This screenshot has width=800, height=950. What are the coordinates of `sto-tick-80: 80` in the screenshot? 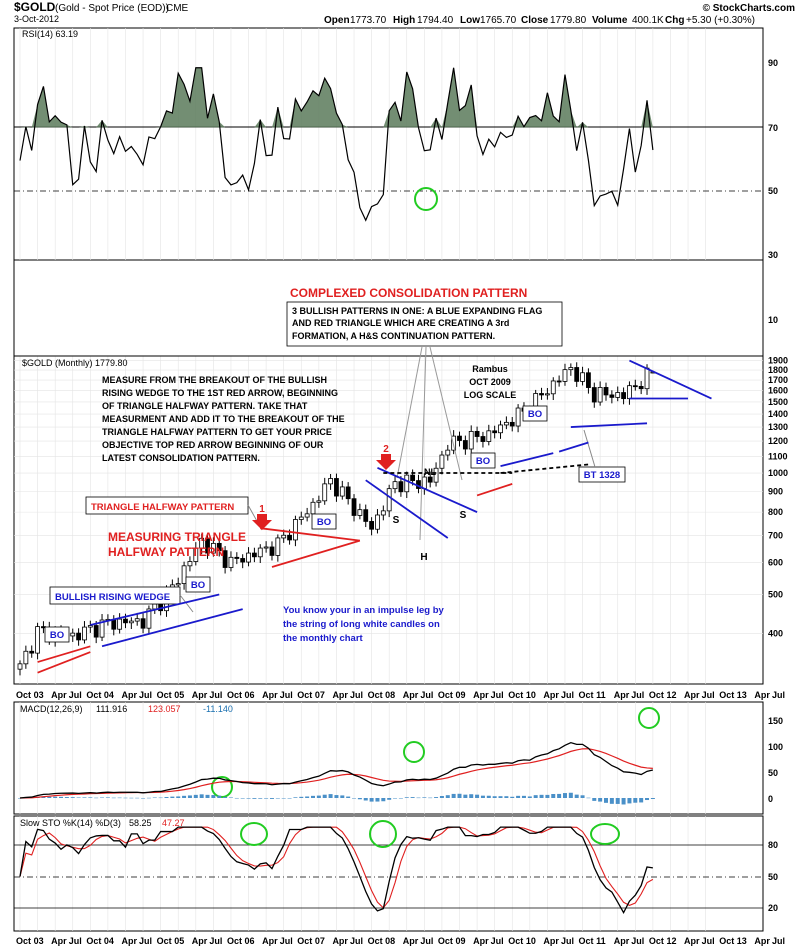 It's located at (773, 845).